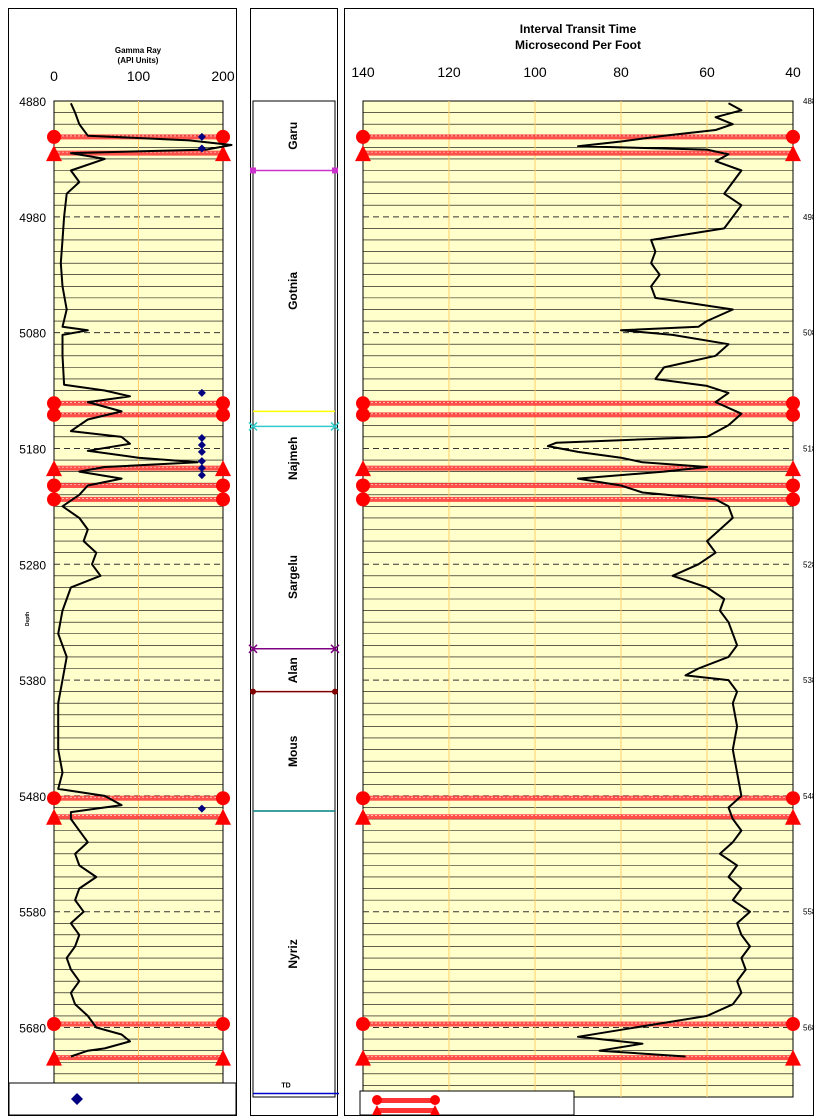  Describe the element at coordinates (808, 448) in the screenshot. I see `y-tick-label: 518` at that location.